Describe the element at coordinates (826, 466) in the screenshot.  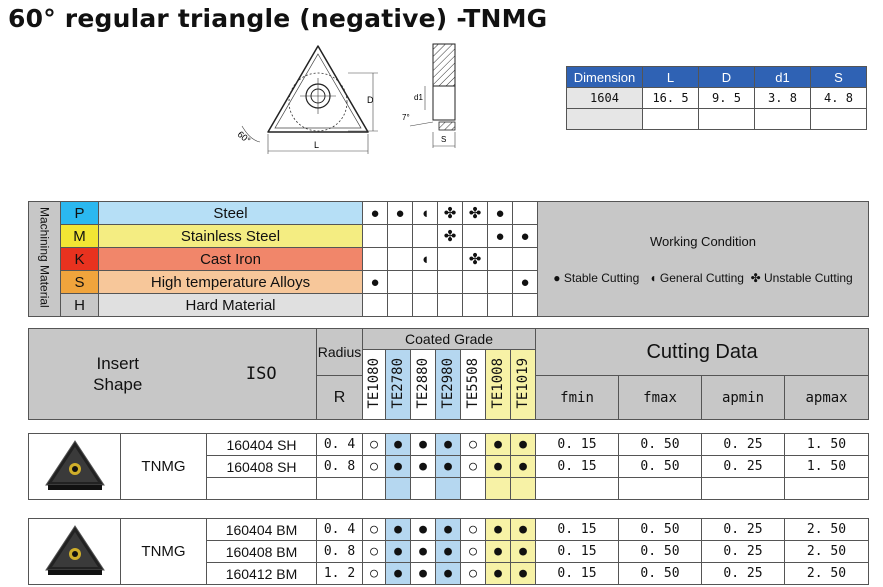
I see `cut-apmax: 1. 50` at that location.